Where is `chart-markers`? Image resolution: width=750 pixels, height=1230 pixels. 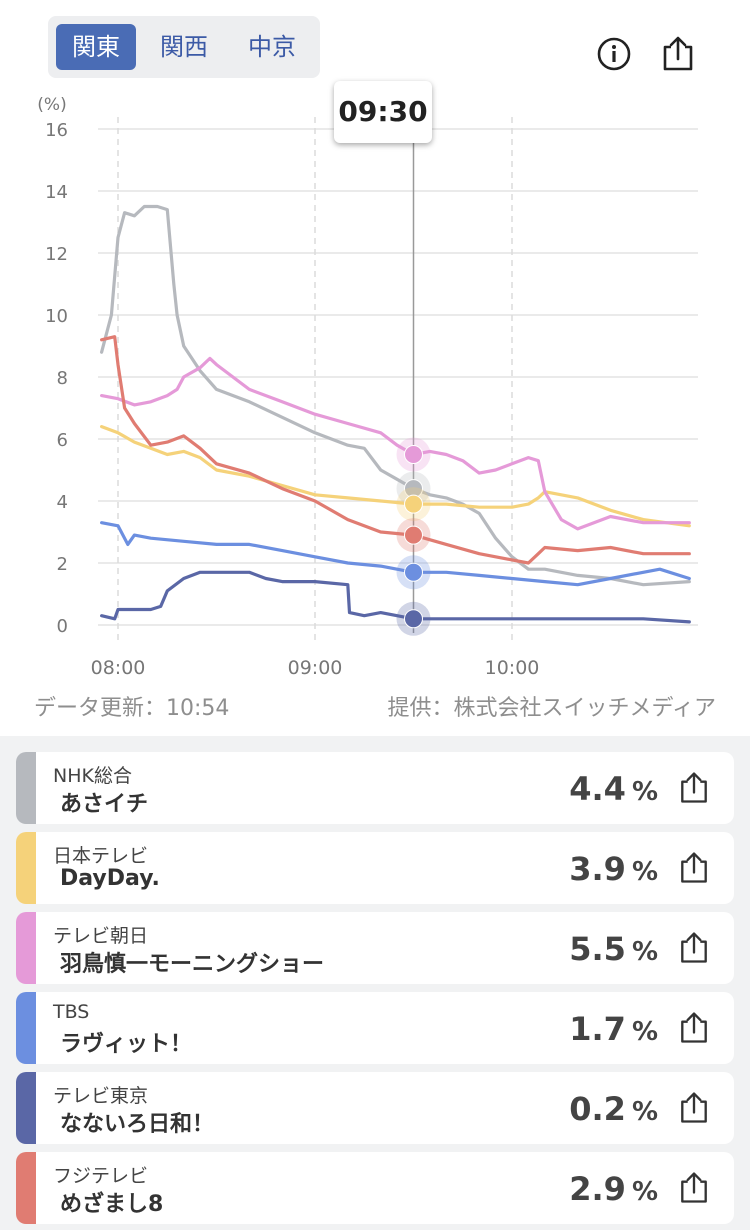 chart-markers is located at coordinates (413, 536).